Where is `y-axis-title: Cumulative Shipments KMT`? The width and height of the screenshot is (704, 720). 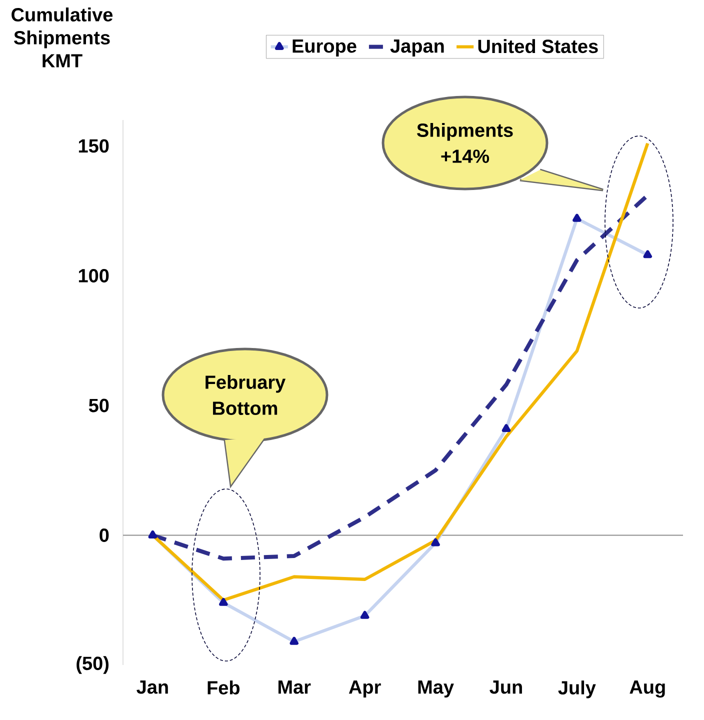
y-axis-title: Cumulative Shipments KMT is located at coordinates (62, 38).